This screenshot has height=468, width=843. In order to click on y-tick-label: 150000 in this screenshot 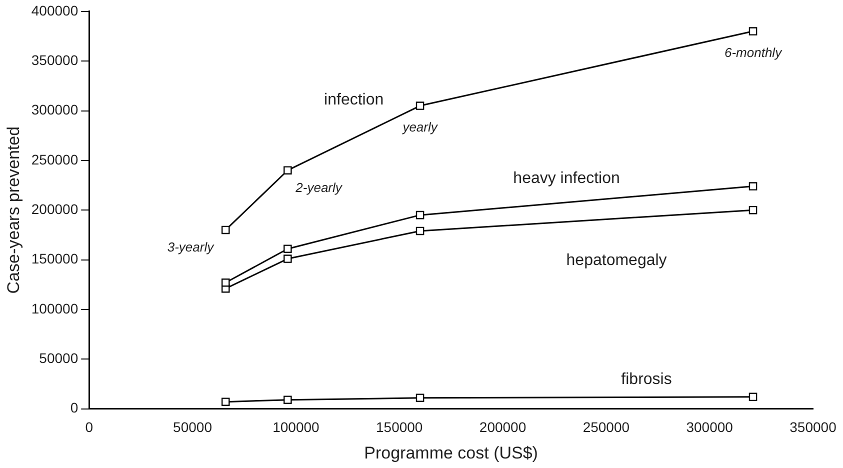, I will do `click(54, 258)`.